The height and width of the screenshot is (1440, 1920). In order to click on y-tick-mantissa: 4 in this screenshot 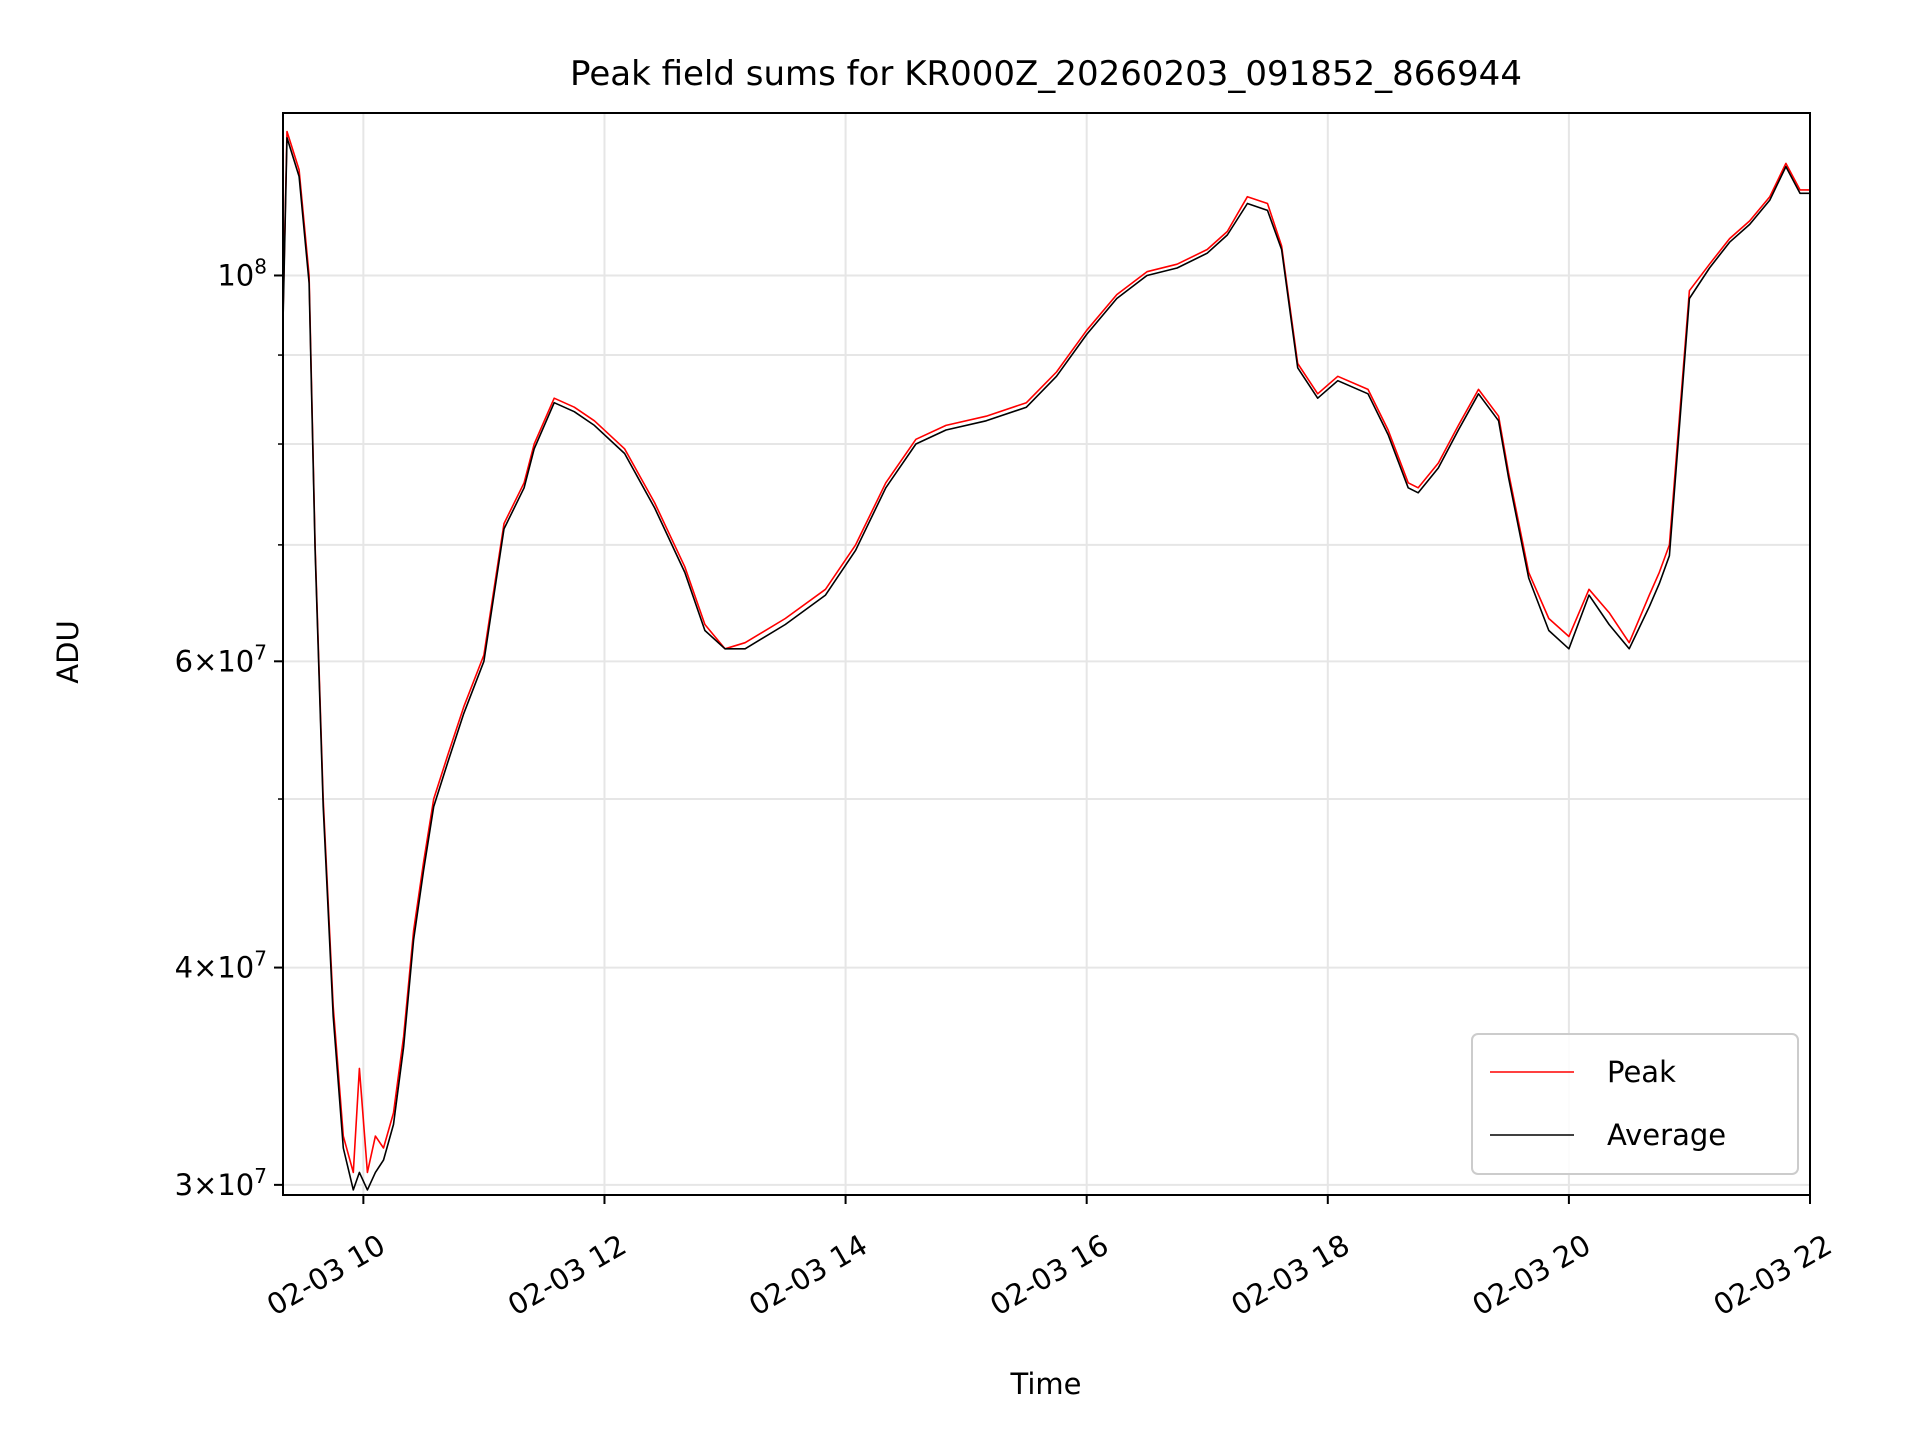, I will do `click(184, 968)`.